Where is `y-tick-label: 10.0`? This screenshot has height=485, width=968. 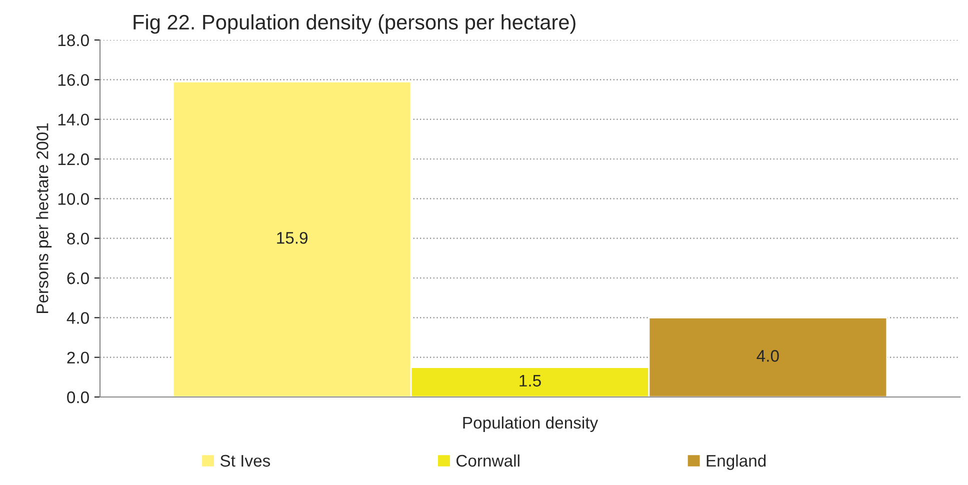 y-tick-label: 10.0 is located at coordinates (73, 199).